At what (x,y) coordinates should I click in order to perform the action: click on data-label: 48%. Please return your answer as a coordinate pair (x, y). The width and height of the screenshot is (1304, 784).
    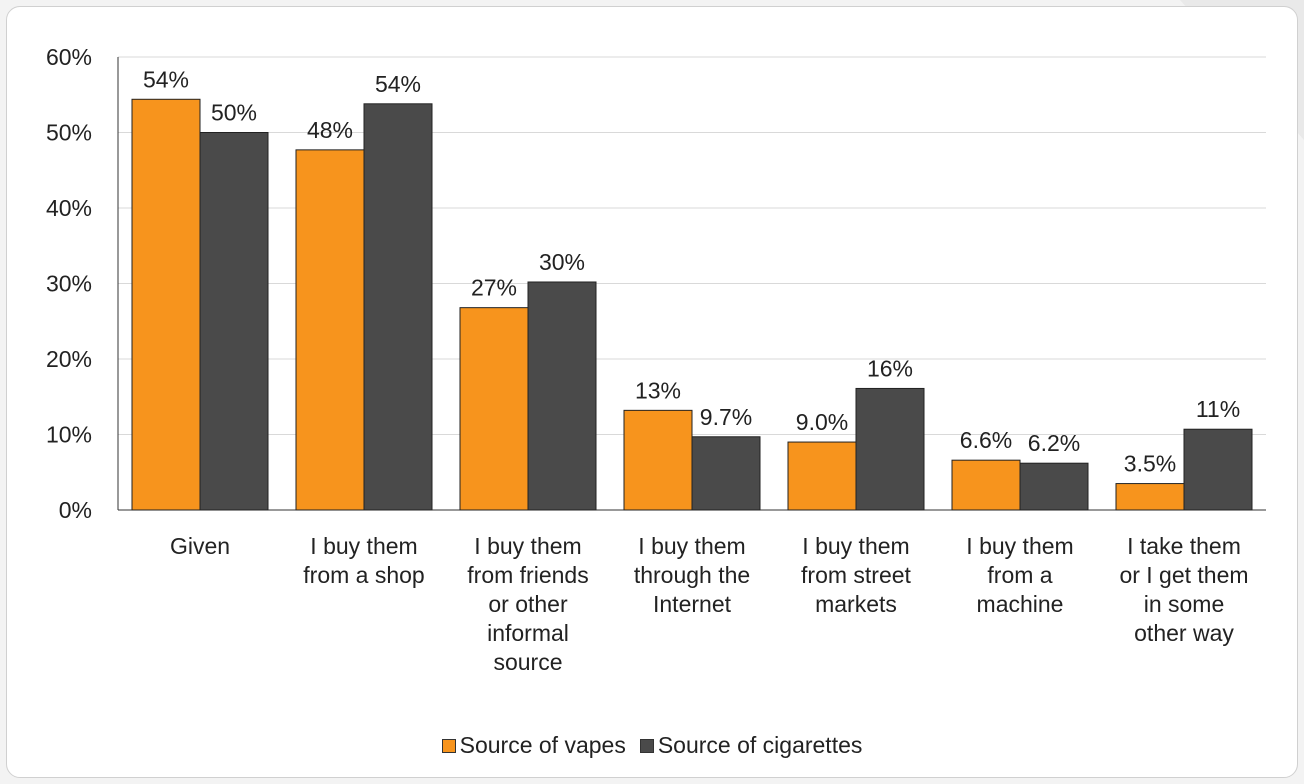
    Looking at the image, I should click on (330, 130).